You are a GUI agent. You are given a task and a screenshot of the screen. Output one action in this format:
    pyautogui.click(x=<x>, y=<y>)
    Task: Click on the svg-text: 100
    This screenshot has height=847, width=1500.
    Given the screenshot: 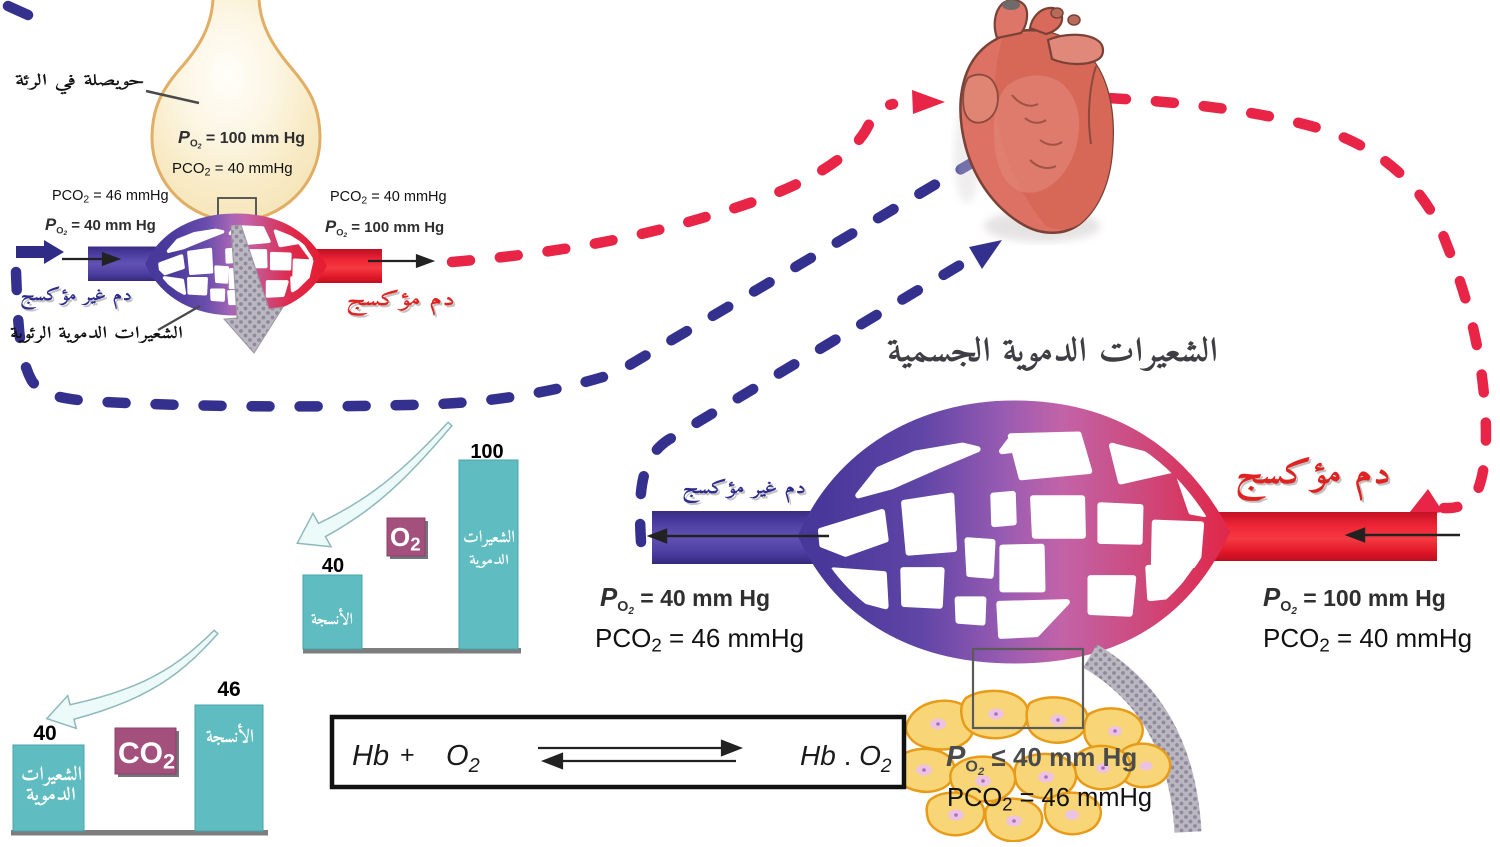 What is the action you would take?
    pyautogui.click(x=486, y=452)
    